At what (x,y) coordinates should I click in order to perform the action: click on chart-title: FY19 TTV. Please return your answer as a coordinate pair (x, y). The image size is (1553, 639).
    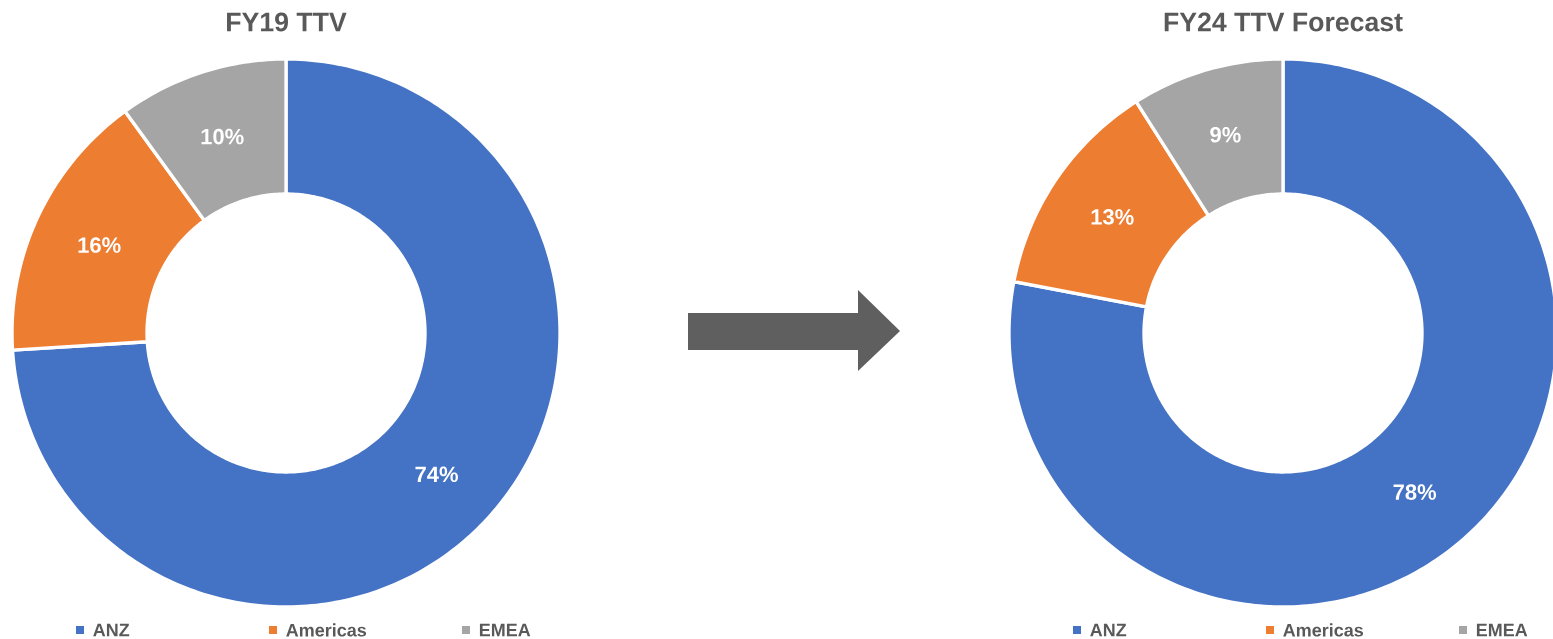
    Looking at the image, I should click on (287, 22).